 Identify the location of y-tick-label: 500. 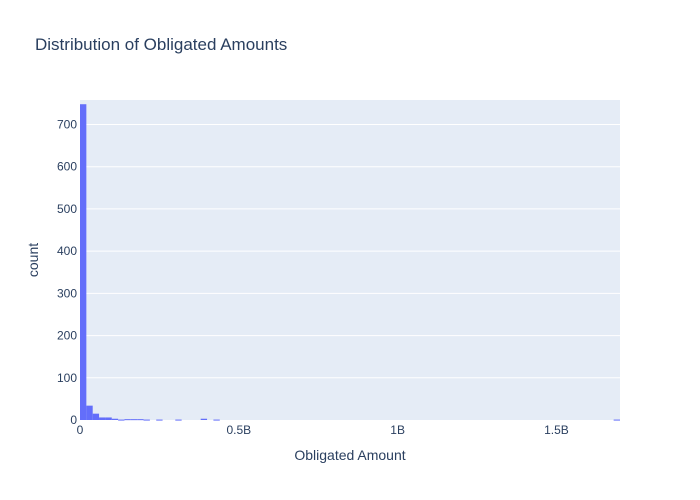
(67, 209).